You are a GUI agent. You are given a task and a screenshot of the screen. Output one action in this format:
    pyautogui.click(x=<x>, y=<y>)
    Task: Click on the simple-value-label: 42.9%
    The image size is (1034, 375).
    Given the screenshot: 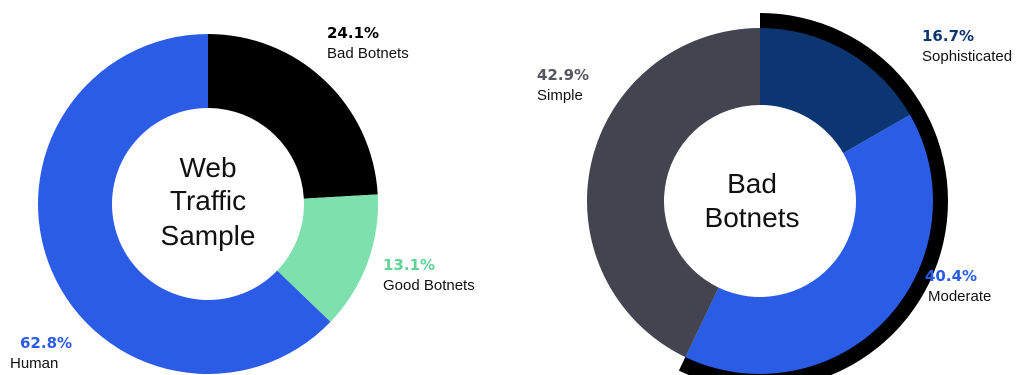 What is the action you would take?
    pyautogui.click(x=563, y=75)
    